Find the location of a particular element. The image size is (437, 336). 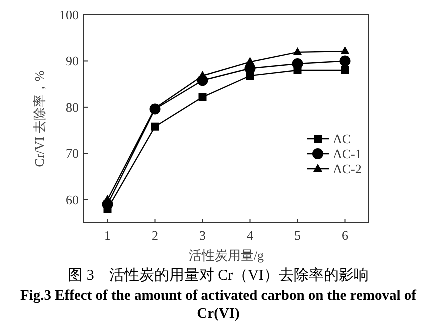

x-axis-title: 活性炭用量/g is located at coordinates (226, 255).